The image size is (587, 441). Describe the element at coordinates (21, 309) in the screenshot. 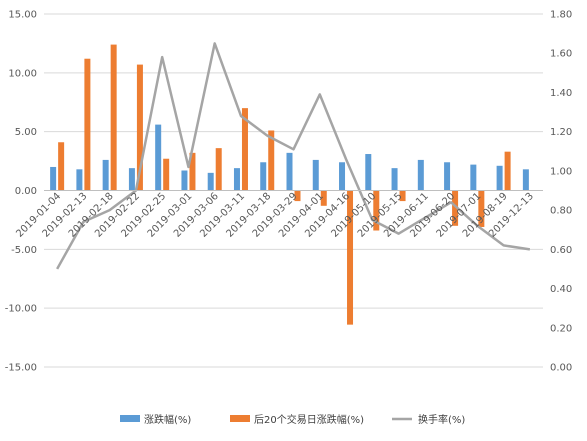

I see `left-tick-label: -10.00` at that location.